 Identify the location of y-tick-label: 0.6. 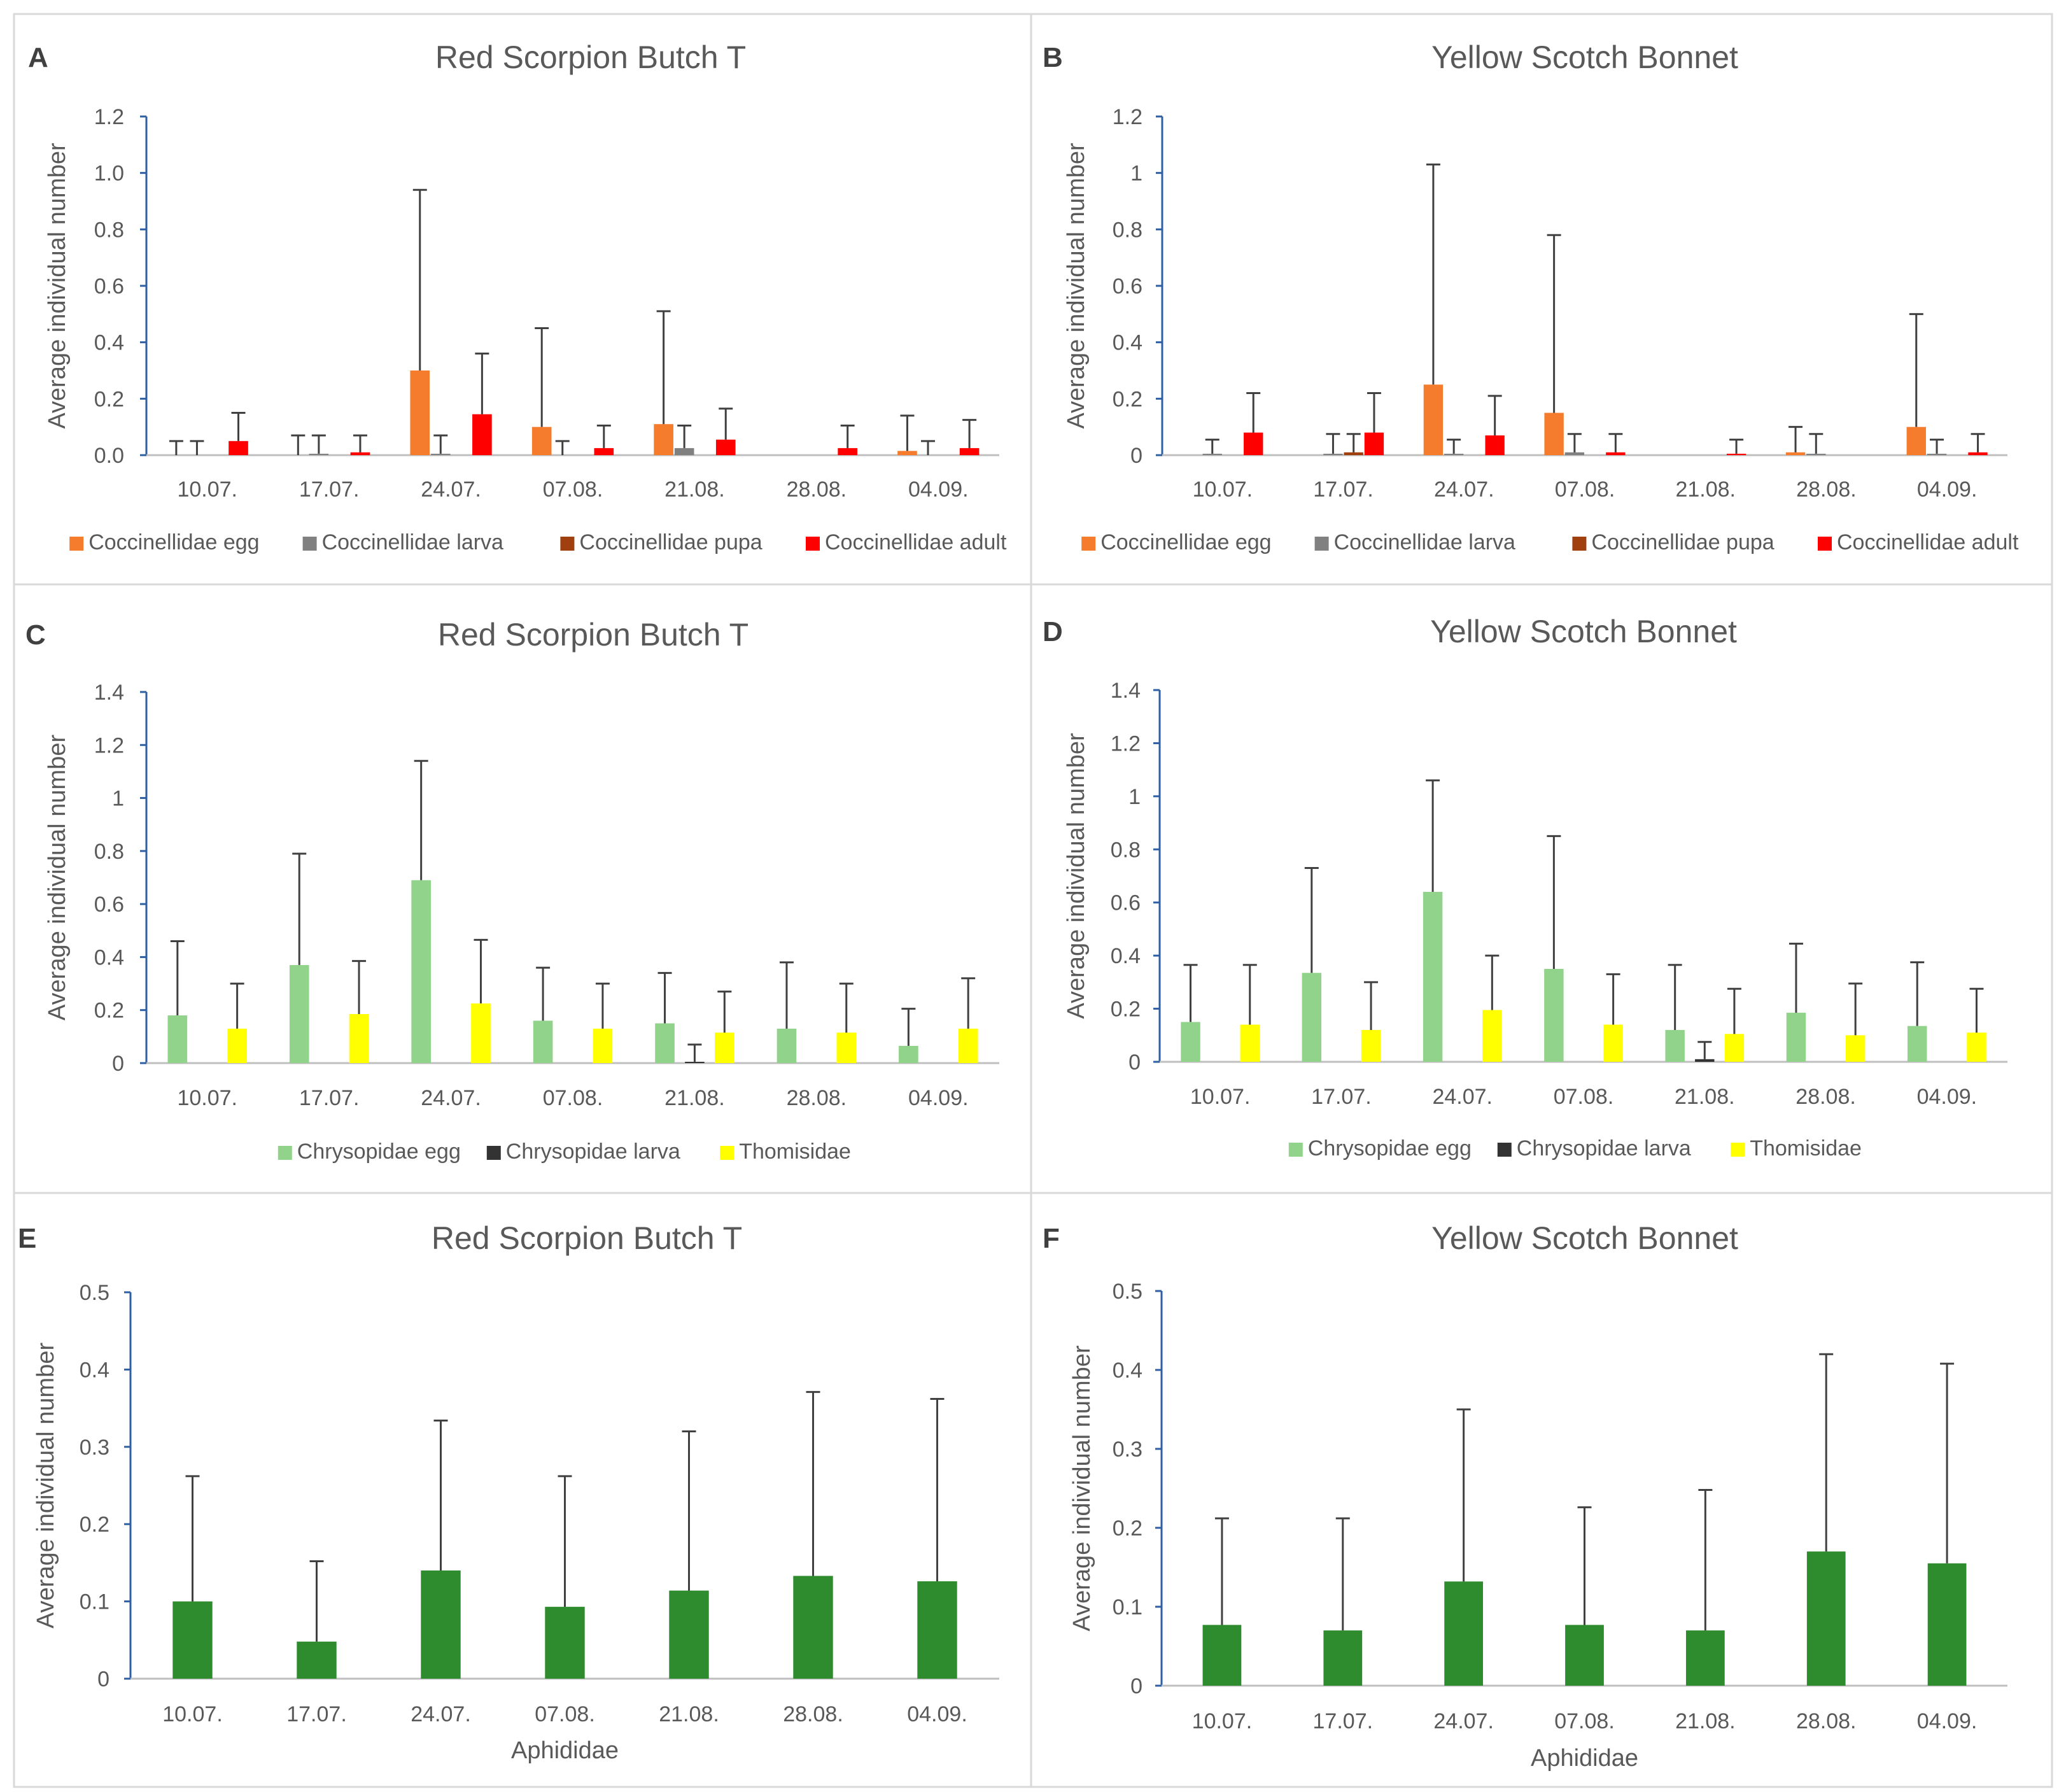
(109, 904).